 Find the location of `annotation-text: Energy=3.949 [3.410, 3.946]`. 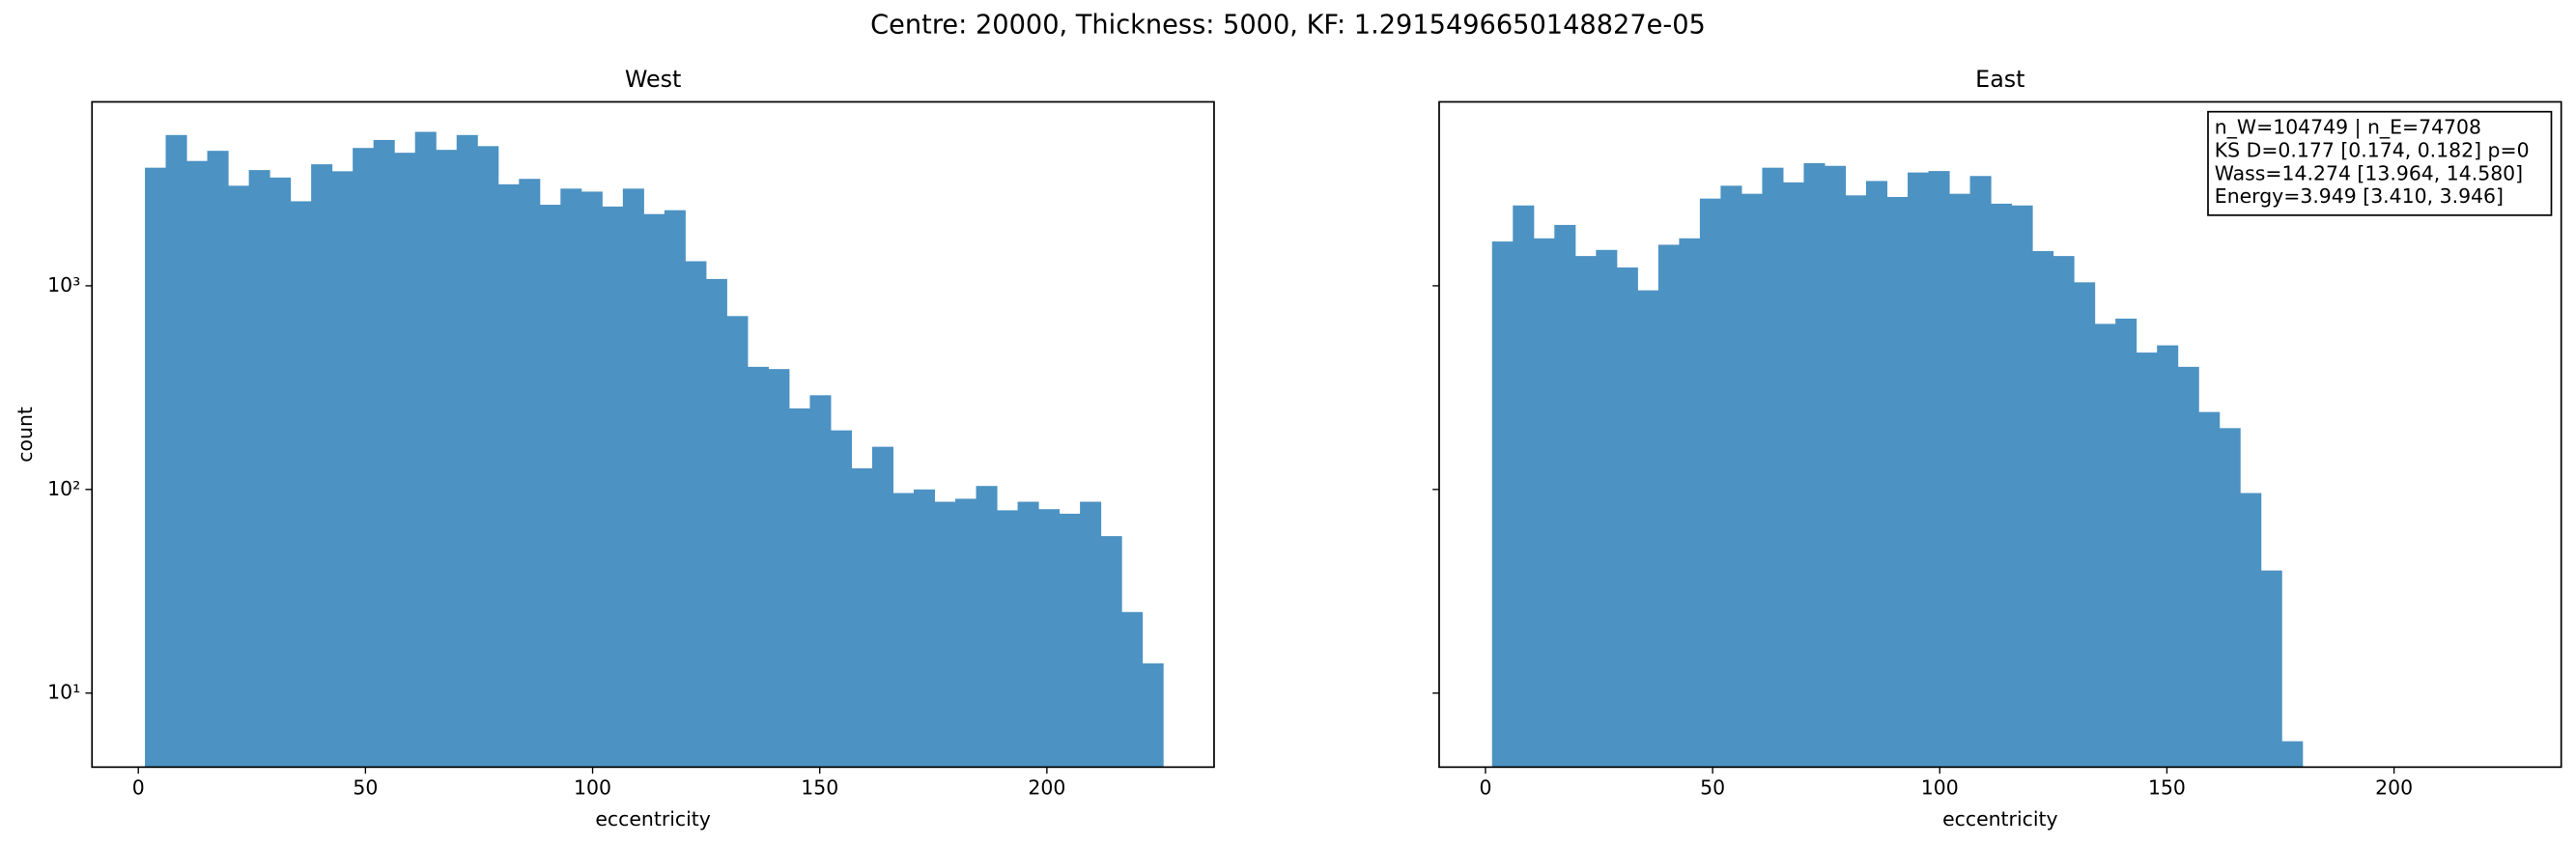

annotation-text: Energy=3.949 [3.410, 3.946] is located at coordinates (2359, 196).